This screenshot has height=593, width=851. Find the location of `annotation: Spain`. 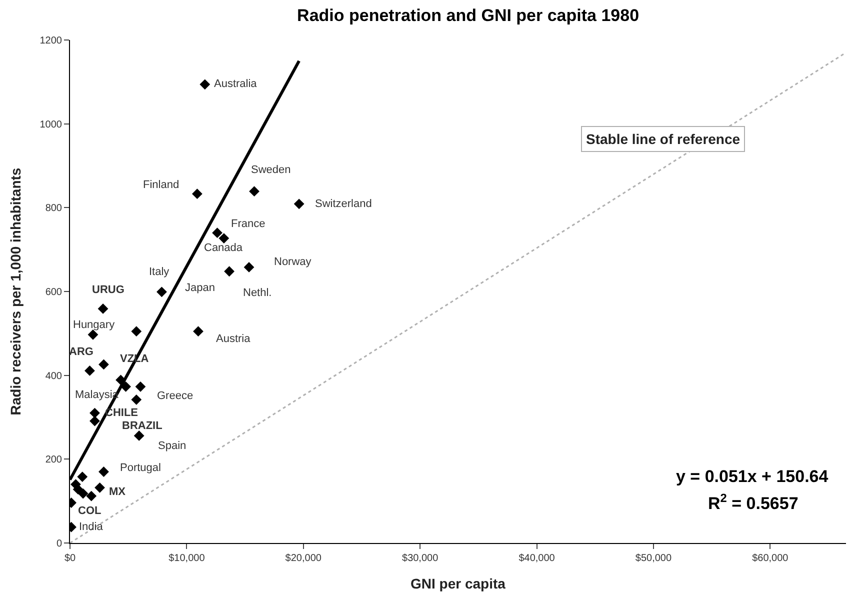

annotation: Spain is located at coordinates (172, 446).